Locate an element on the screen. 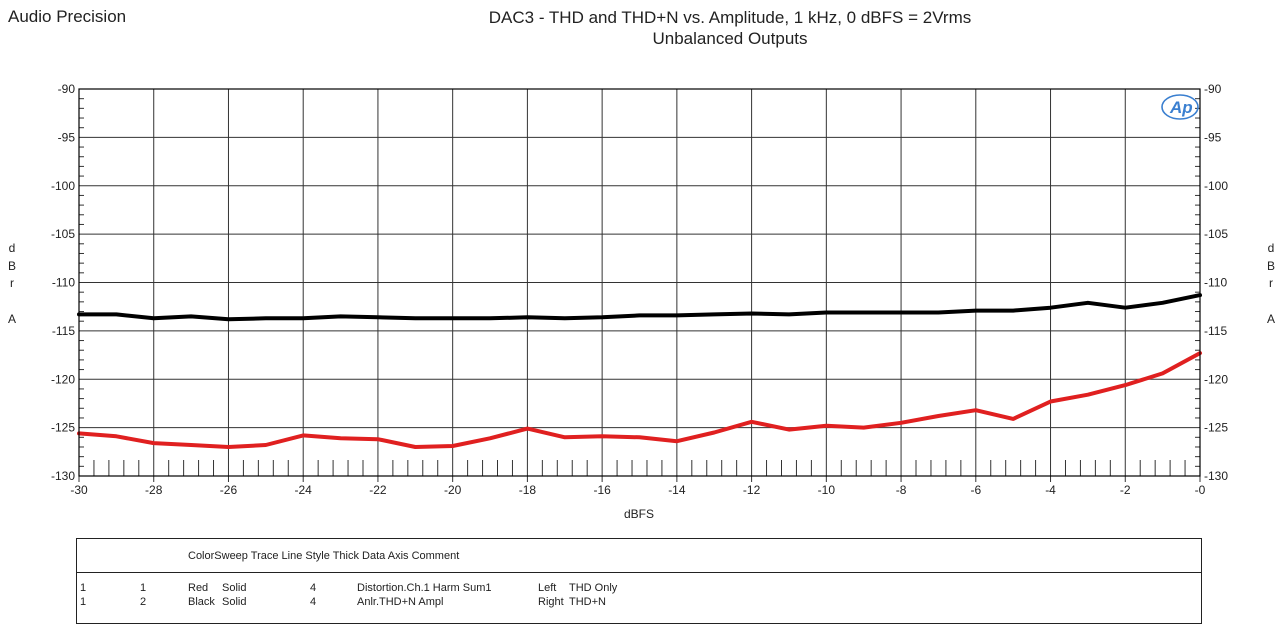  title-line-2: Unbalanced Outputs is located at coordinates (730, 38).